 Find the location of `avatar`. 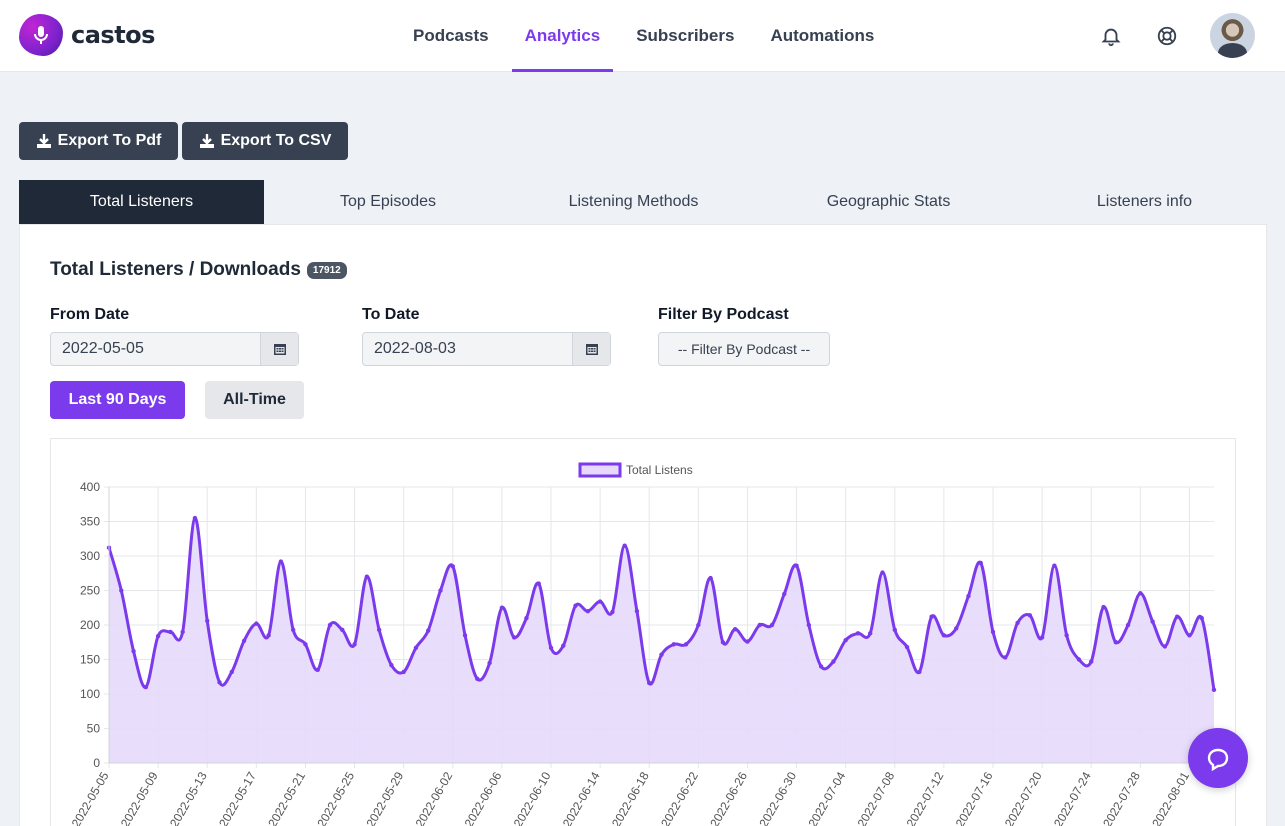

avatar is located at coordinates (1232, 35).